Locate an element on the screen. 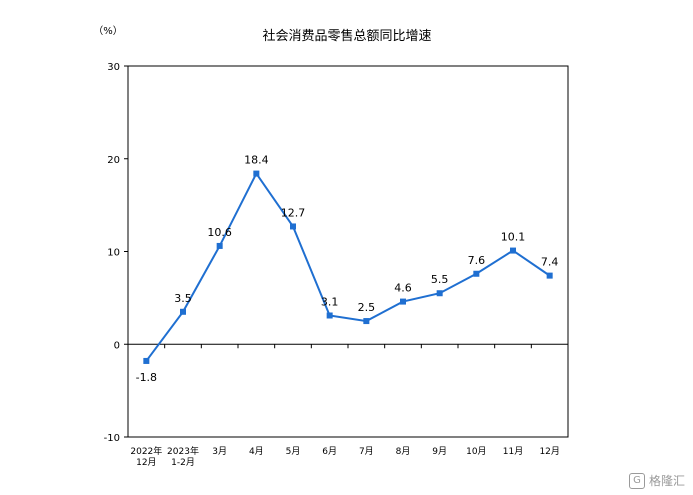 This screenshot has width=693, height=495. x-tick-label-line: 7月 is located at coordinates (366, 451).